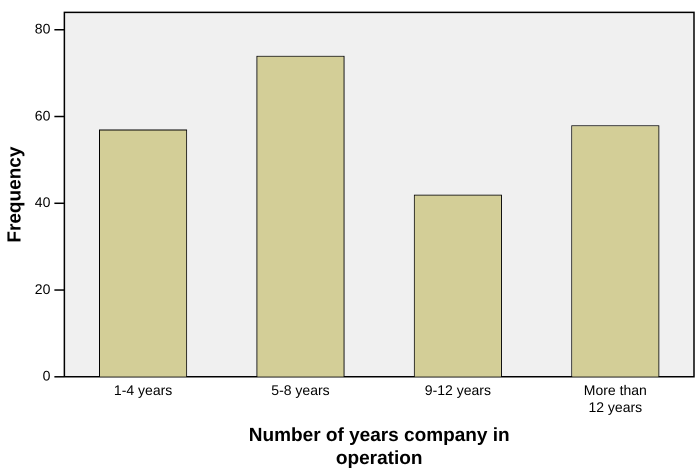  Describe the element at coordinates (42, 115) in the screenshot. I see `y-tick-label: 60` at that location.